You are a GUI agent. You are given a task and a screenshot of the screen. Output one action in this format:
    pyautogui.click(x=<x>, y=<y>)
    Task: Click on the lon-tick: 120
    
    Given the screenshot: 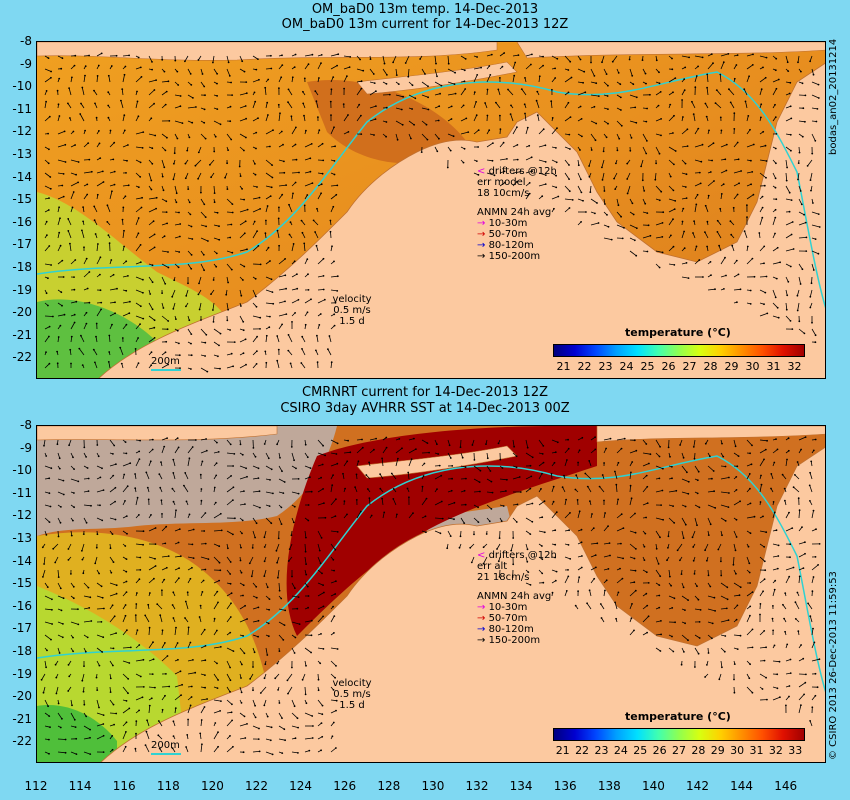 What is the action you would take?
    pyautogui.click(x=212, y=786)
    